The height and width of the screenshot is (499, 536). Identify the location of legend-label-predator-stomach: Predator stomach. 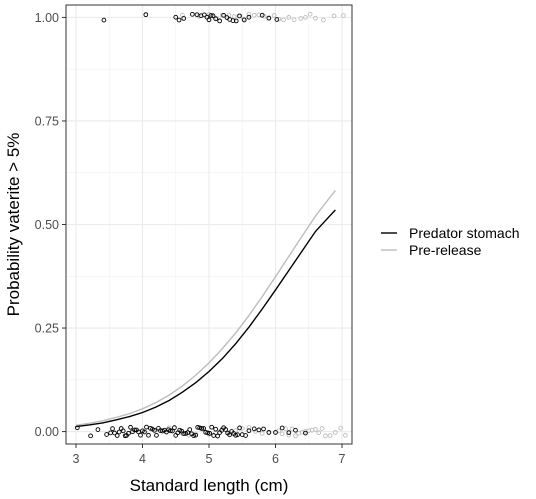
(464, 233).